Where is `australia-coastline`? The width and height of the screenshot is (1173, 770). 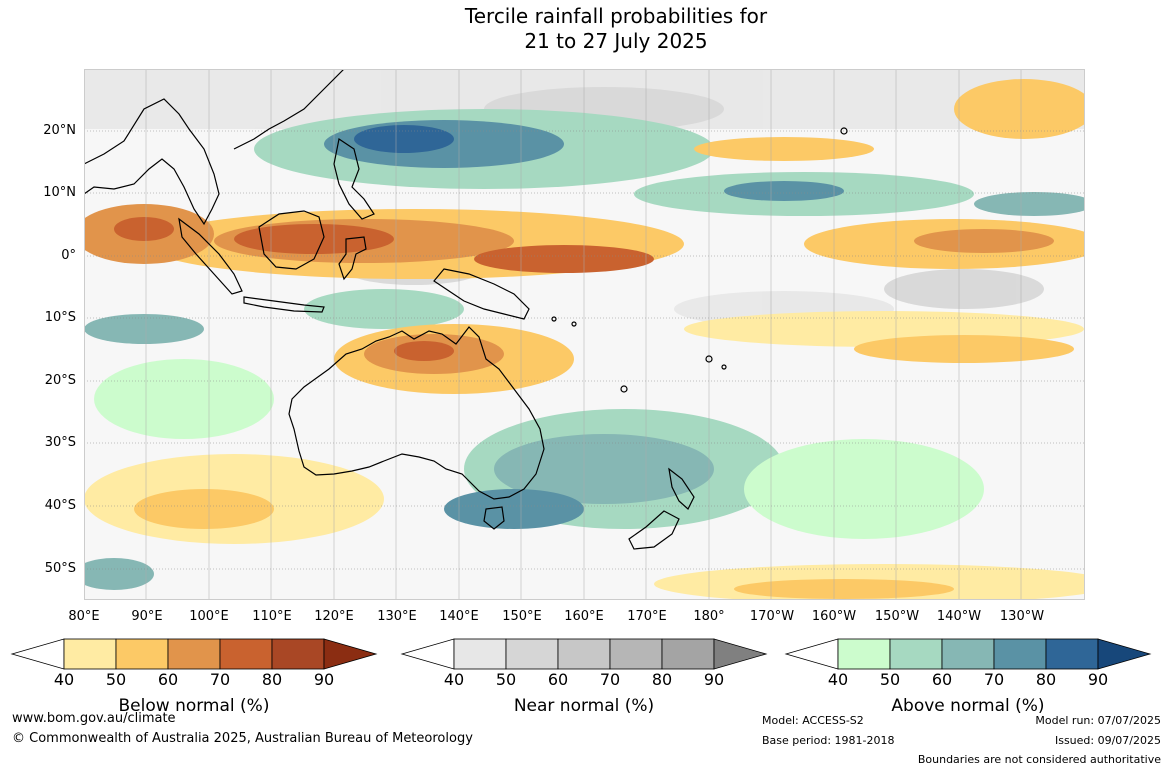
australia-coastline is located at coordinates (416, 413).